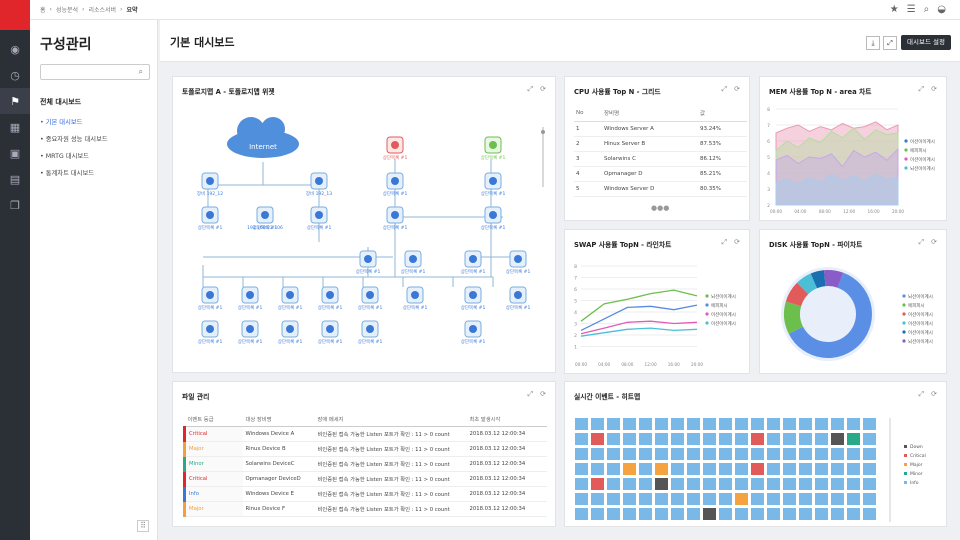  Describe the element at coordinates (102, 10) in the screenshot. I see `breadcrumb-resource: 리소스서버` at that location.